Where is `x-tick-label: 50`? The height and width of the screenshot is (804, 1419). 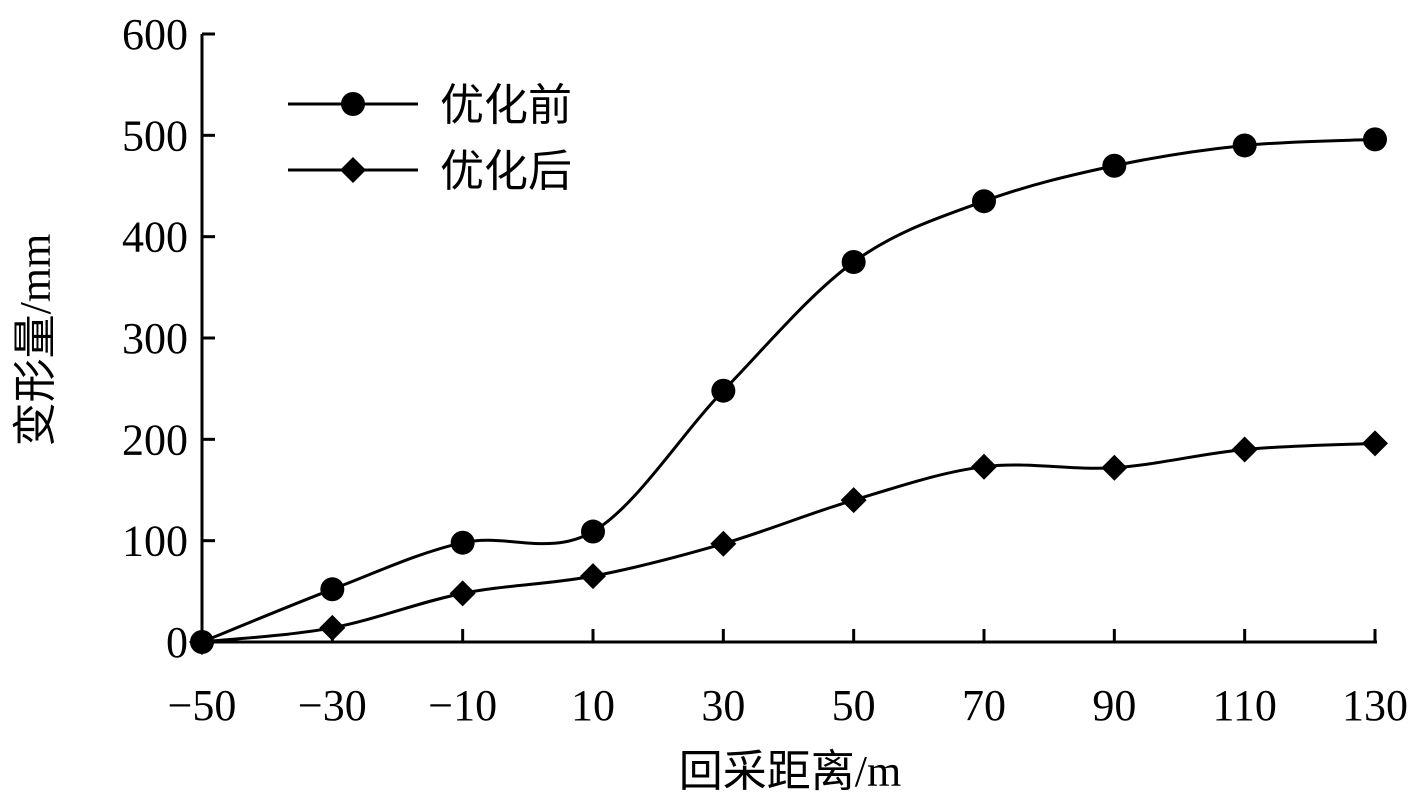 x-tick-label: 50 is located at coordinates (854, 705).